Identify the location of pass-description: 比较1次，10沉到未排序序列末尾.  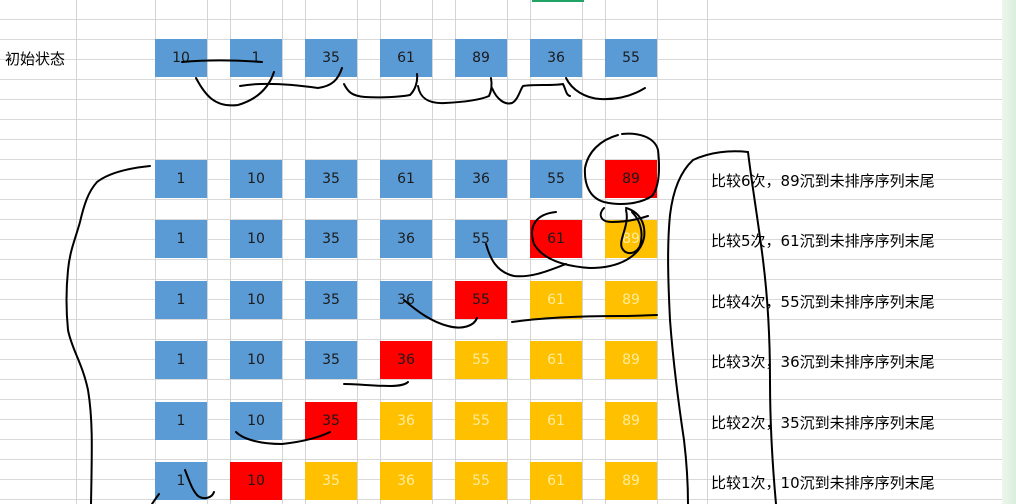
(823, 483).